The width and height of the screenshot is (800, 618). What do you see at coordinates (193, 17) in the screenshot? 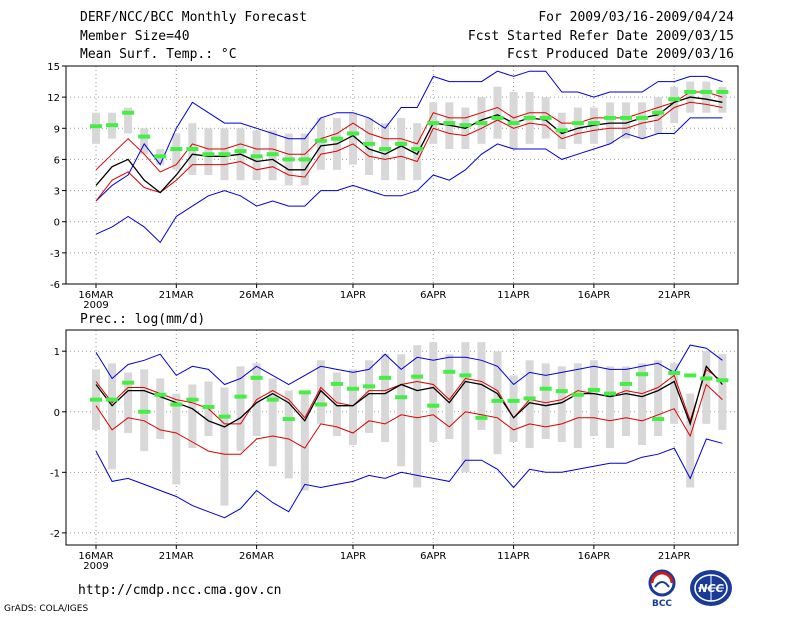
I see `chart-title: DERF/NCC/BCC Monthly Forecast` at bounding box center [193, 17].